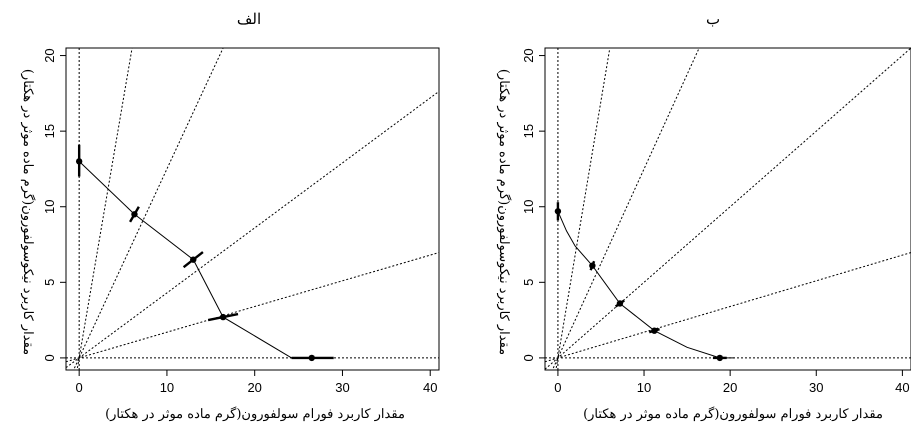 This screenshot has height=433, width=911. What do you see at coordinates (49, 206) in the screenshot?
I see `panel-a-y-tick-label: 10` at bounding box center [49, 206].